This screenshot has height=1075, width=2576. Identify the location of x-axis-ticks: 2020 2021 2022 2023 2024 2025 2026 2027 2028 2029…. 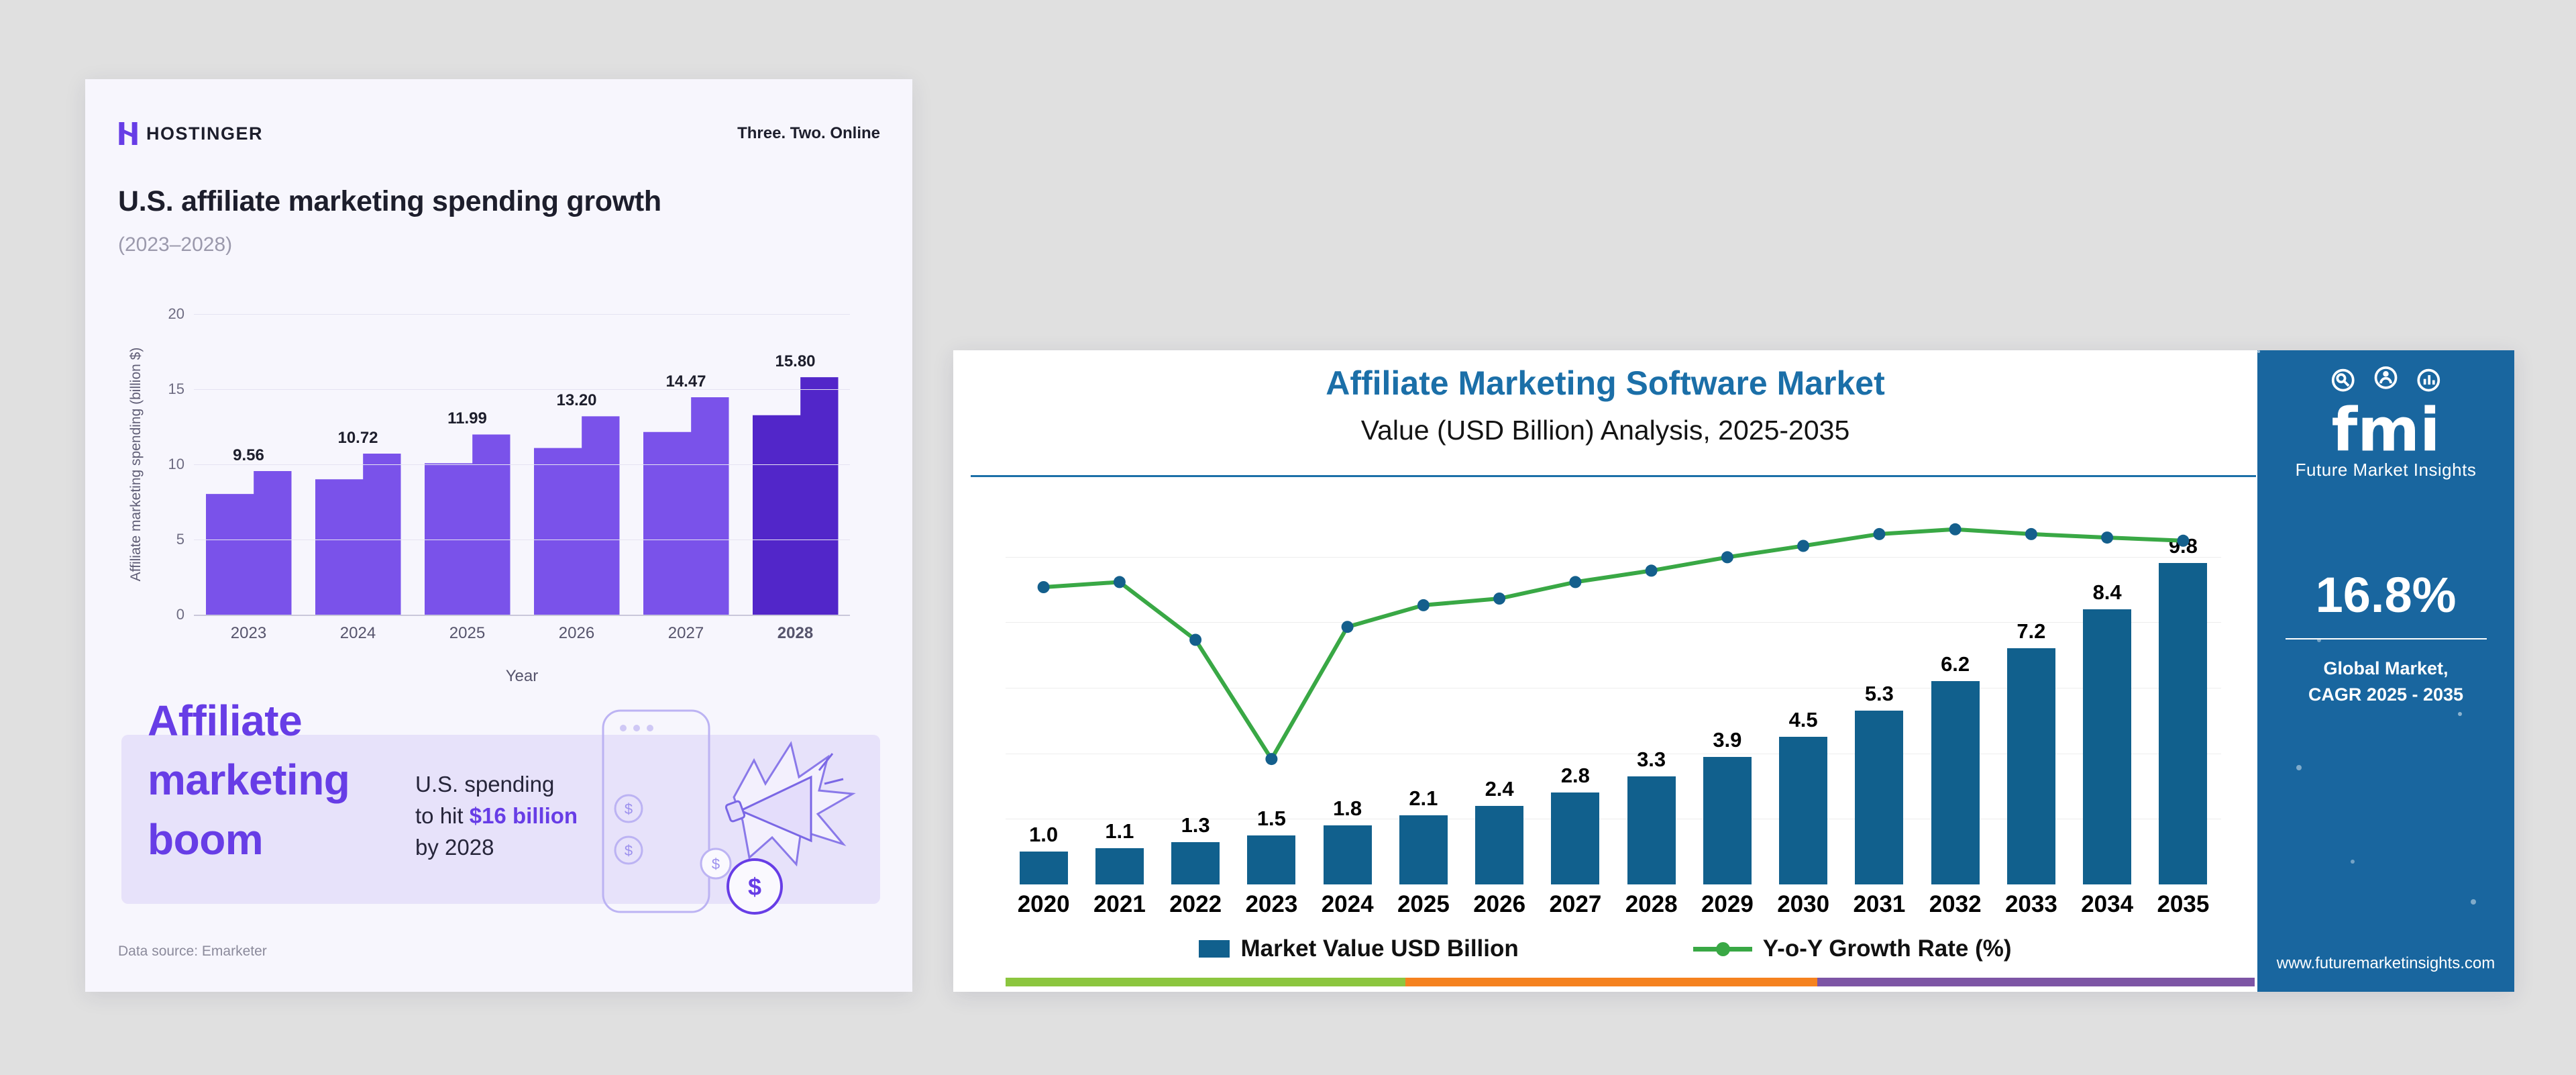
(1613, 904).